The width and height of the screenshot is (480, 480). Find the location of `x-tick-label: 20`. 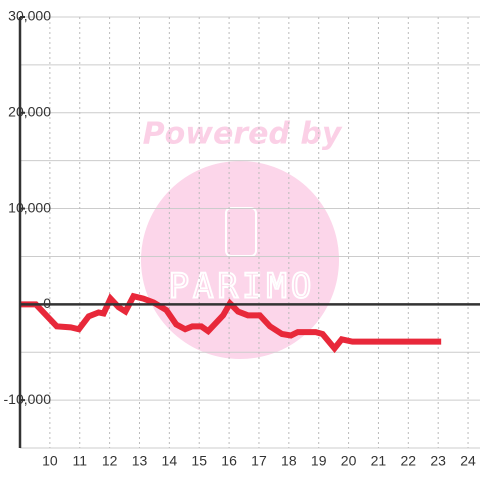

x-tick-label: 20 is located at coordinates (349, 461).